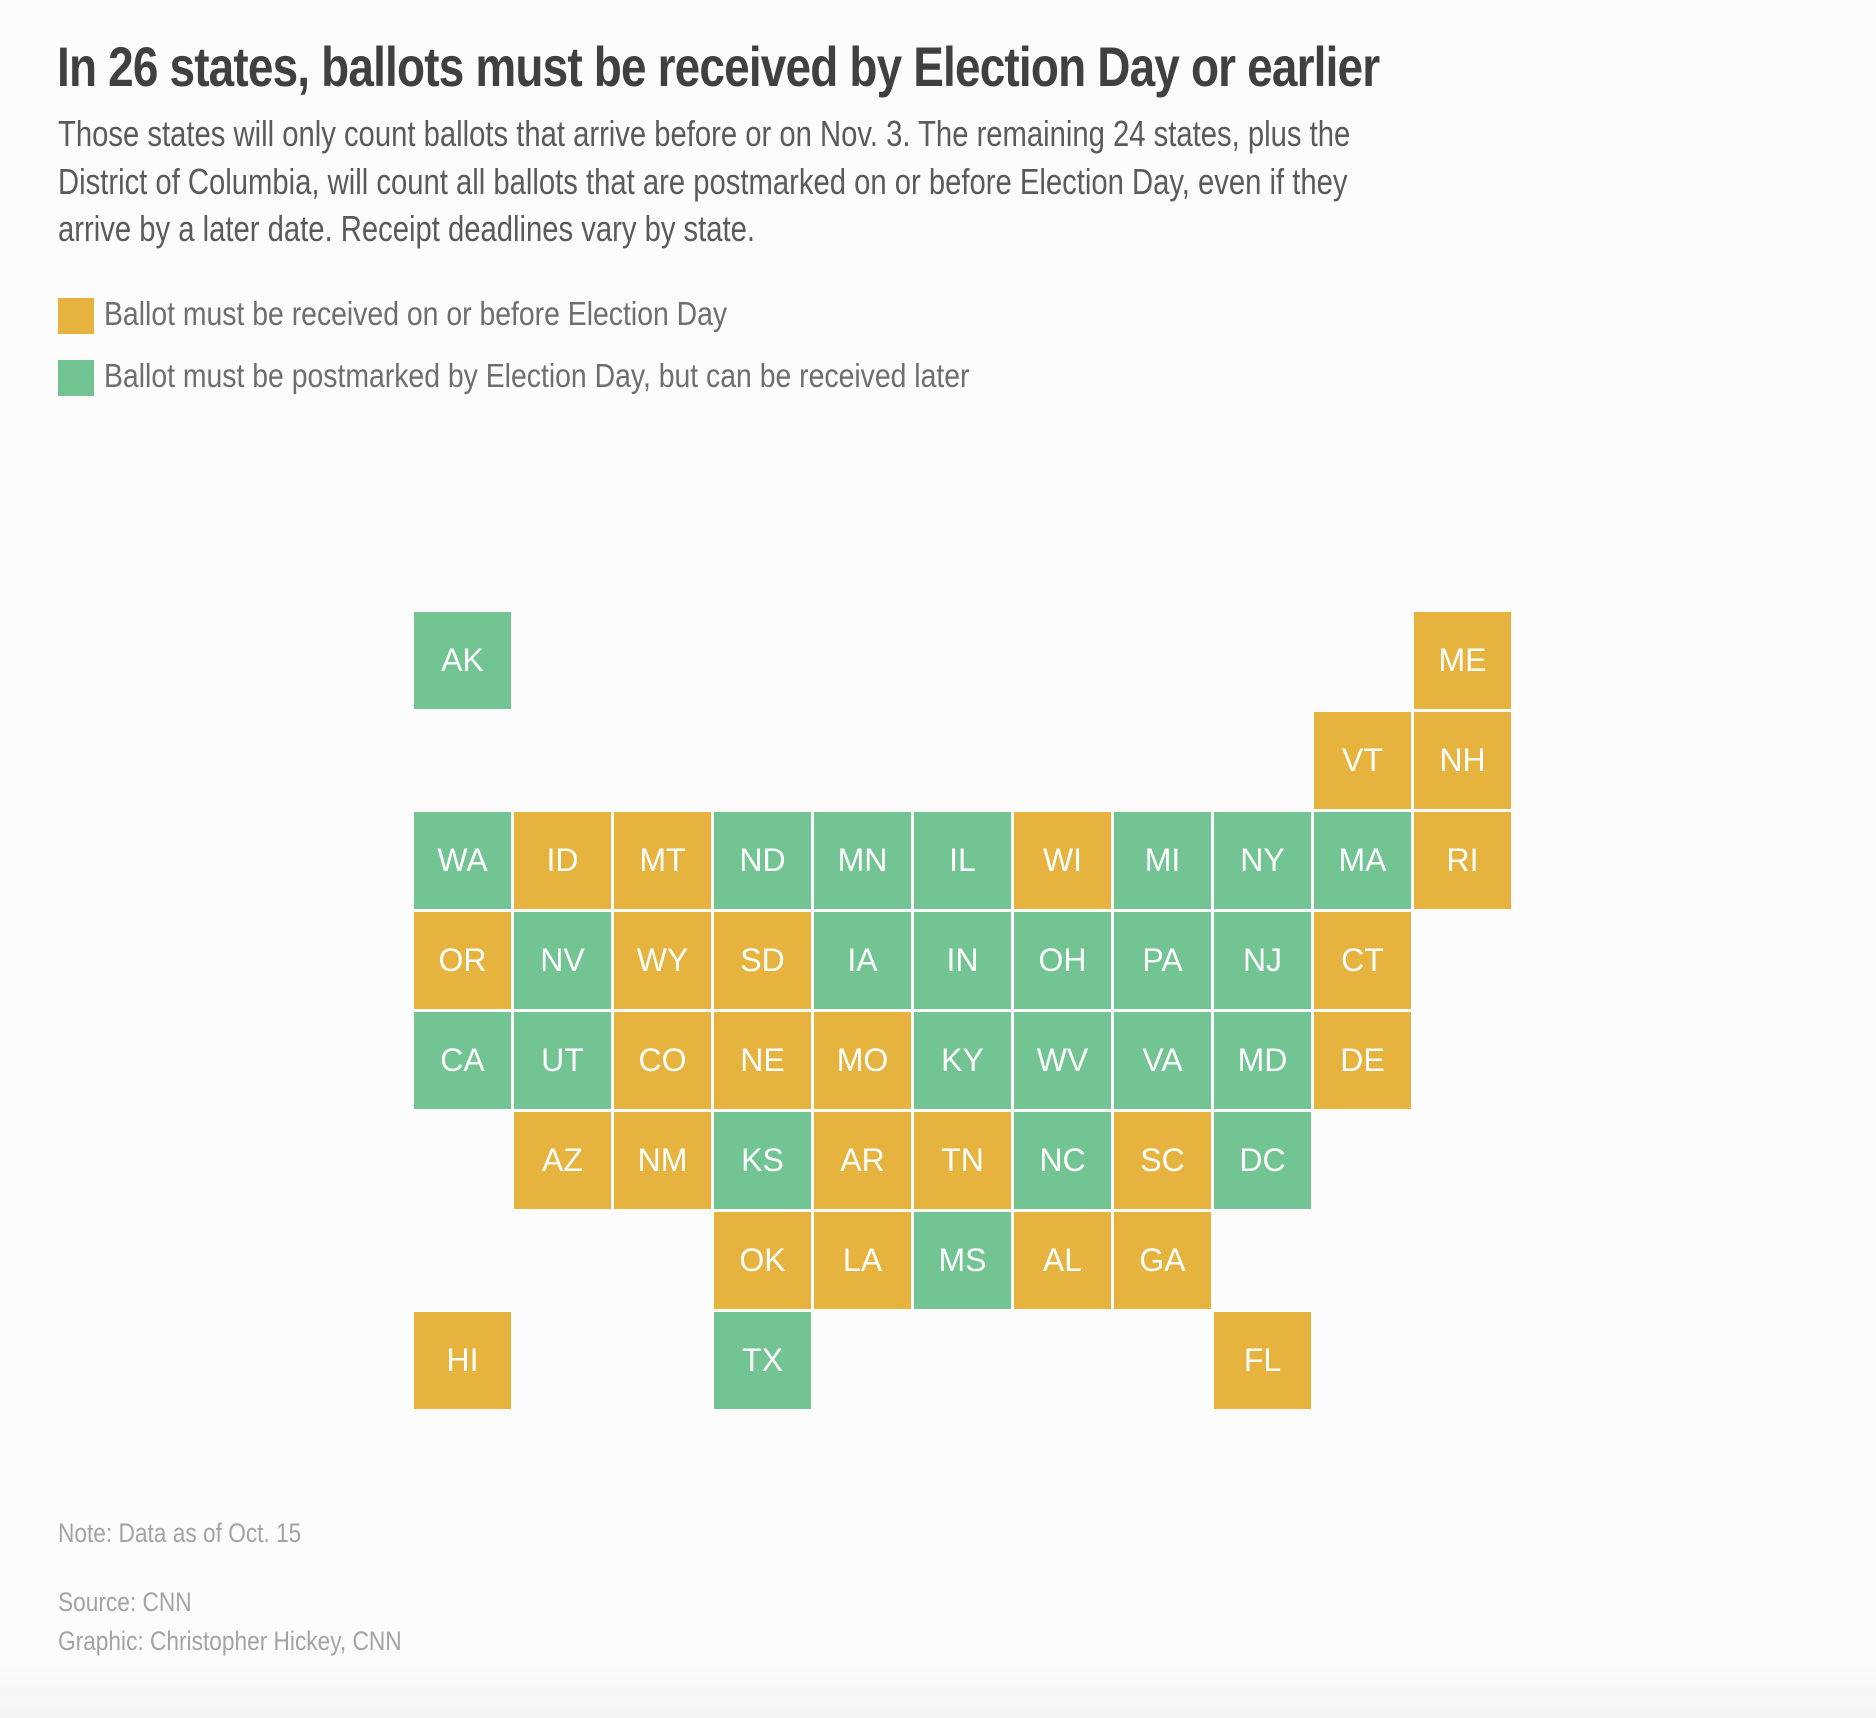  What do you see at coordinates (862, 860) in the screenshot?
I see `state-tile-mn: MN` at bounding box center [862, 860].